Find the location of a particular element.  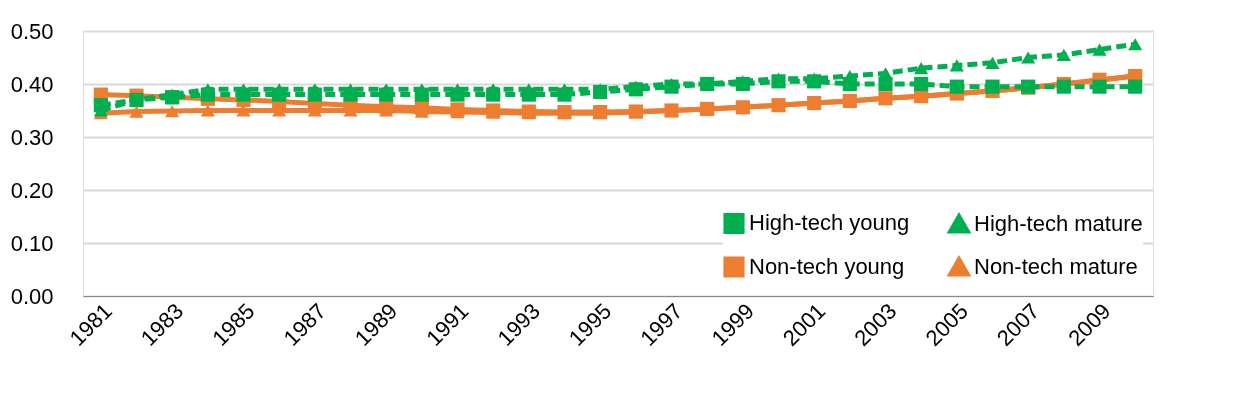

legend-label: High-tech young is located at coordinates (829, 223).